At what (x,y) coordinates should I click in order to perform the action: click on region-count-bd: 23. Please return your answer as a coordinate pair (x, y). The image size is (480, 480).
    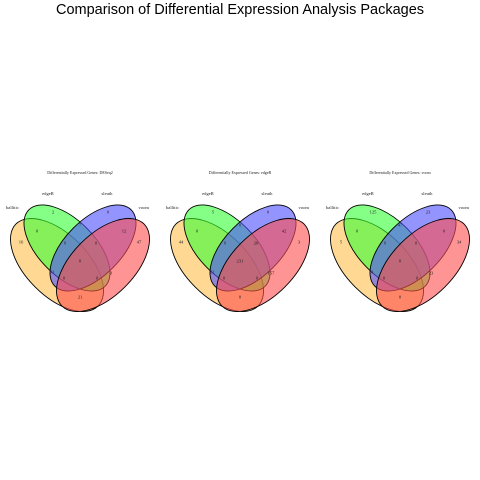
    Looking at the image, I should click on (431, 273).